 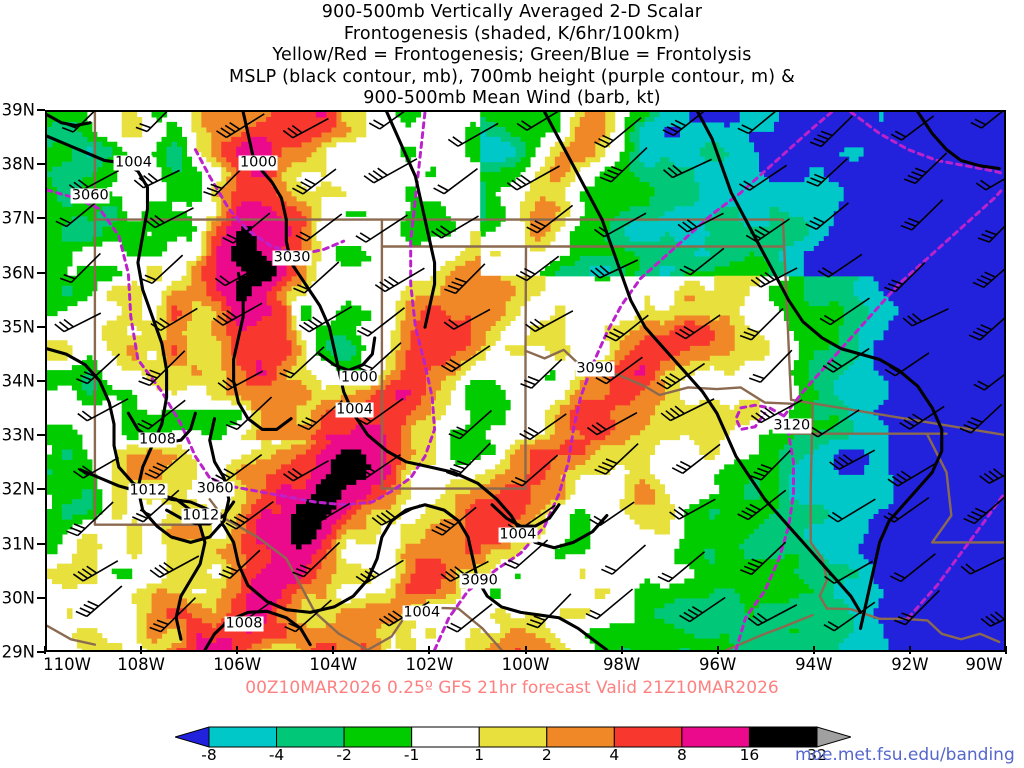 What do you see at coordinates (141, 664) in the screenshot?
I see `x-tick-label-108W: 108W` at bounding box center [141, 664].